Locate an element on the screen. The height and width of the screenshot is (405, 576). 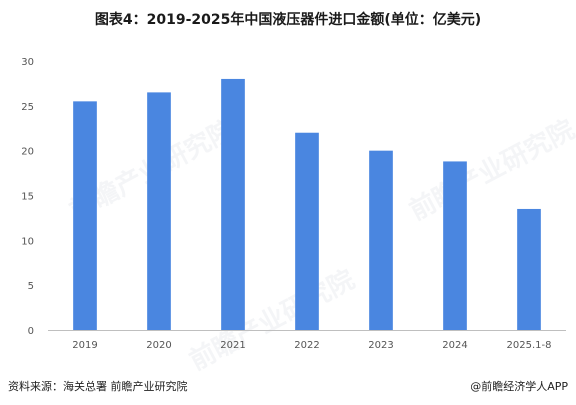
chart-title: 图表4：2019-2025年中国液压器件进口金额(单位：亿美元) is located at coordinates (288, 20).